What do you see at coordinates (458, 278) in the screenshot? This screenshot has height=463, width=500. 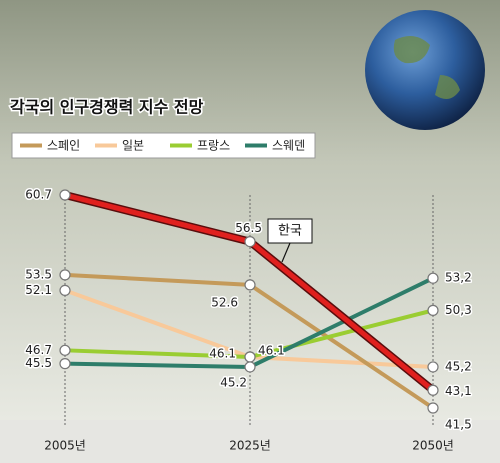 I see `data-label: 53,2` at bounding box center [458, 278].